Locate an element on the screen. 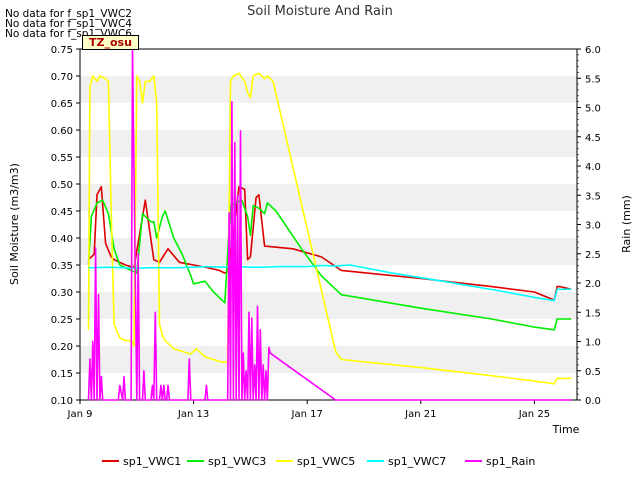 This screenshot has height=480, width=640. y-tick-label: 0.35 is located at coordinates (62, 266).